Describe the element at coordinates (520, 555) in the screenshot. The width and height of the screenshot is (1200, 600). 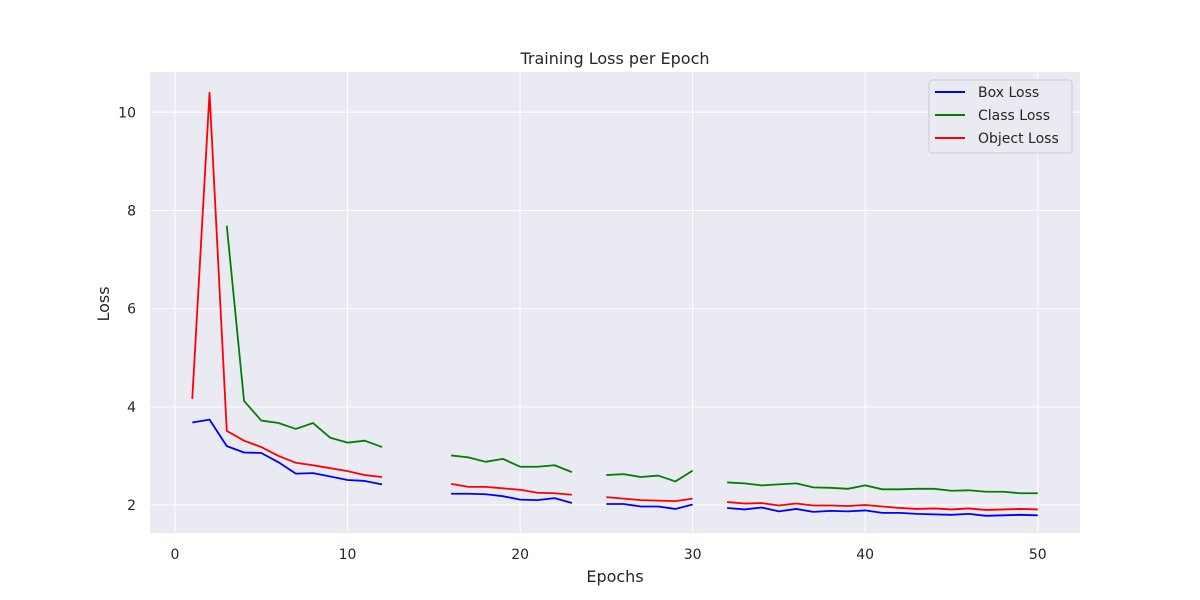
I see `x-tick-label: 20` at that location.